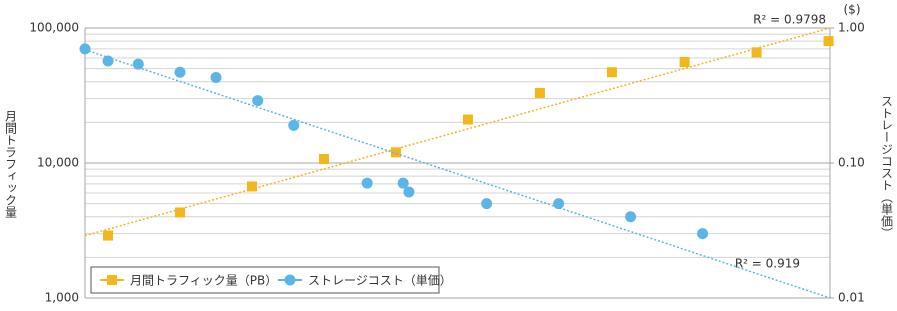 The height and width of the screenshot is (311, 897). I want to click on r-squared: R² = 0.9798, so click(789, 20).